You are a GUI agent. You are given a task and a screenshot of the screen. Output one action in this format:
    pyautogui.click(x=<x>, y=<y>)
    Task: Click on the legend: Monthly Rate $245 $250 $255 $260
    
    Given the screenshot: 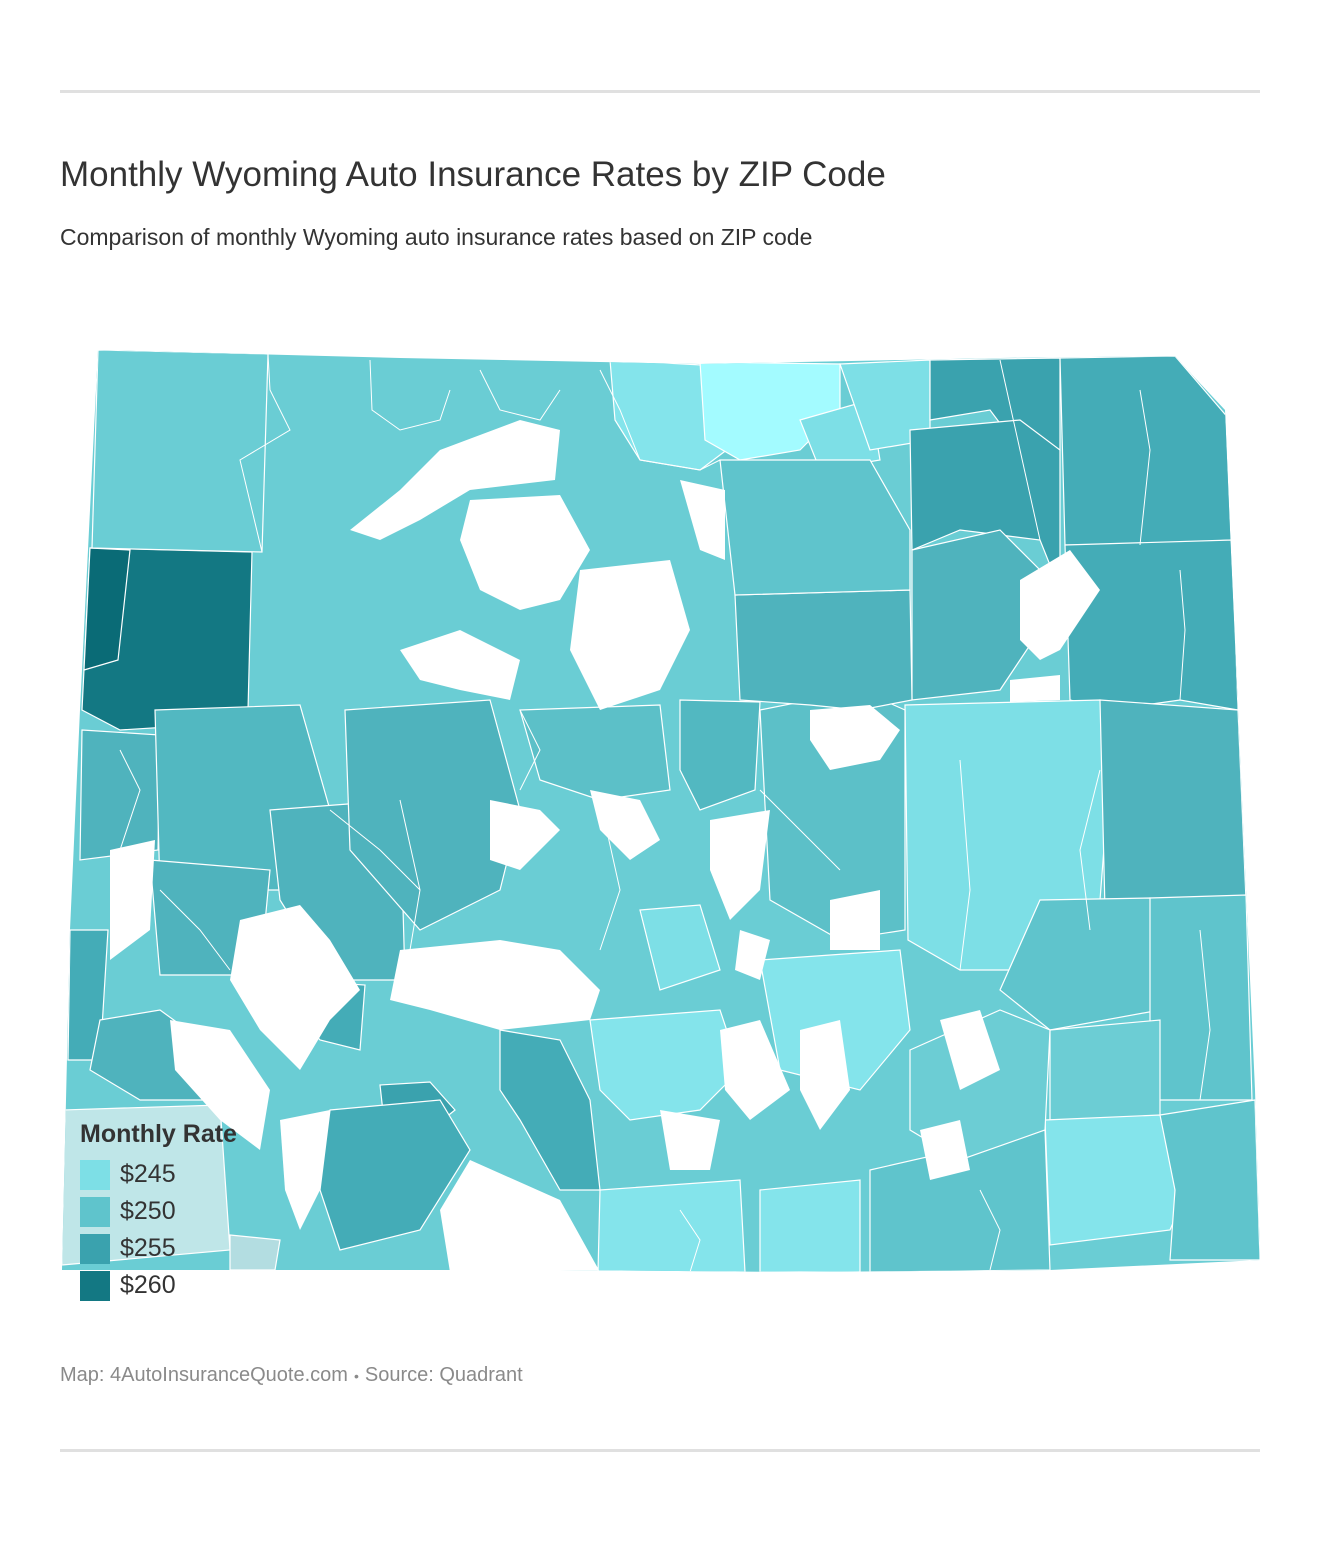 What is the action you would take?
    pyautogui.click(x=158, y=1211)
    